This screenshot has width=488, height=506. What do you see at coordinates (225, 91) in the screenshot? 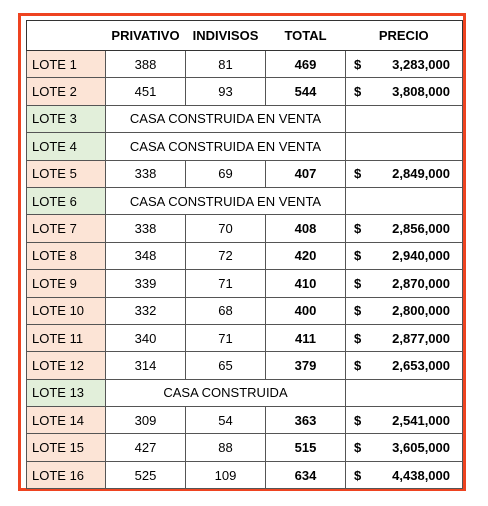
I see `indivisos-cell: 93` at bounding box center [225, 91].